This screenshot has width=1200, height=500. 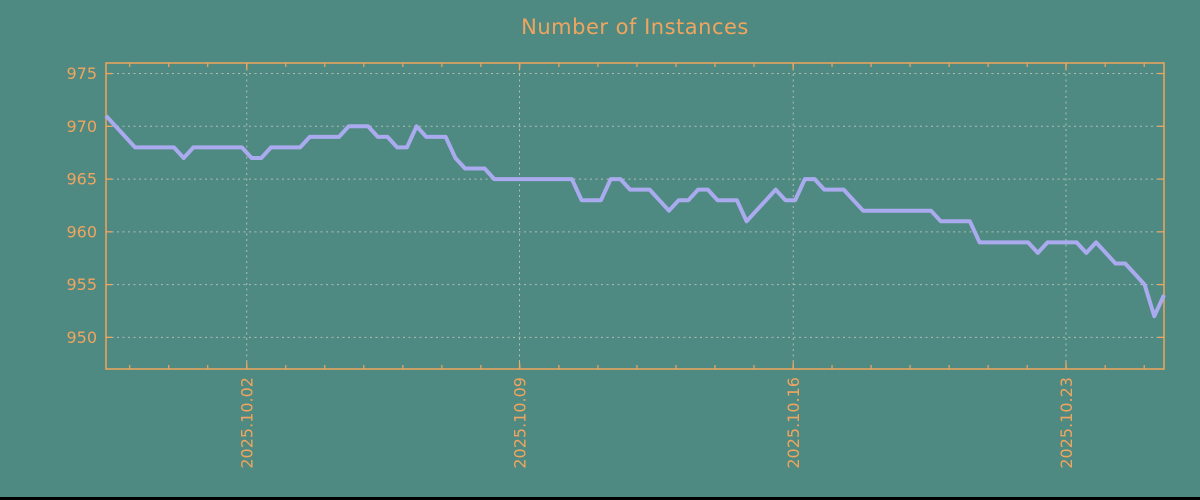 What do you see at coordinates (519, 423) in the screenshot?
I see `x-tick-label: 2025.10.09` at bounding box center [519, 423].